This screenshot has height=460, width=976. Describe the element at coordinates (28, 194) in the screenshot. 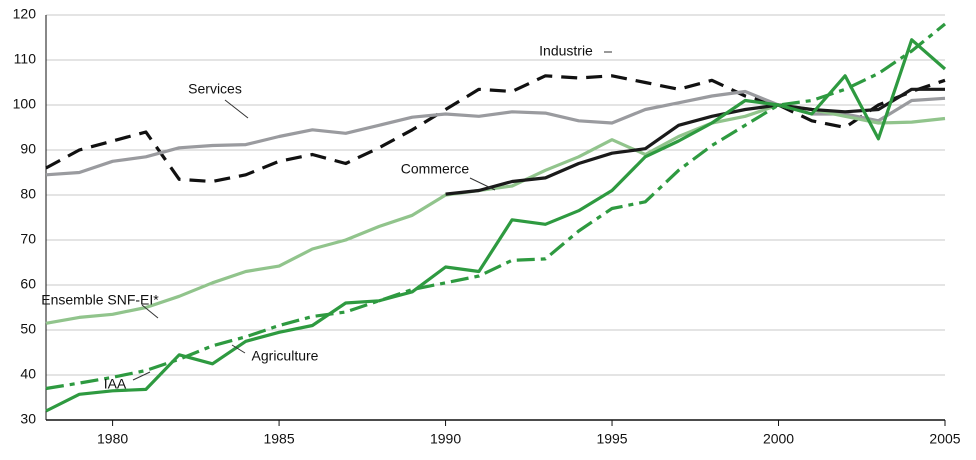

I see `y-tick-label: 80` at that location.